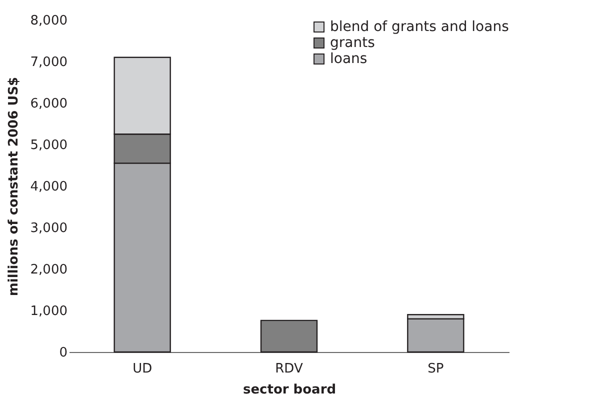  Describe the element at coordinates (14, 186) in the screenshot. I see `y-axis-title: millions of constant 2006 US$` at that location.